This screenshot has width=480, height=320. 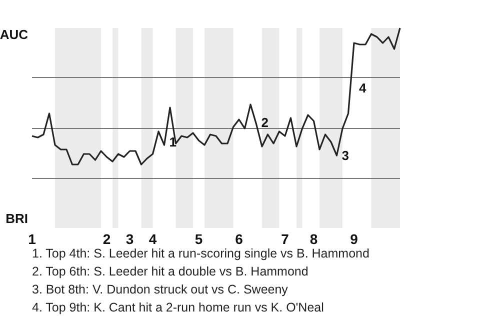 I want to click on x-tick-label: 9, so click(x=354, y=239).